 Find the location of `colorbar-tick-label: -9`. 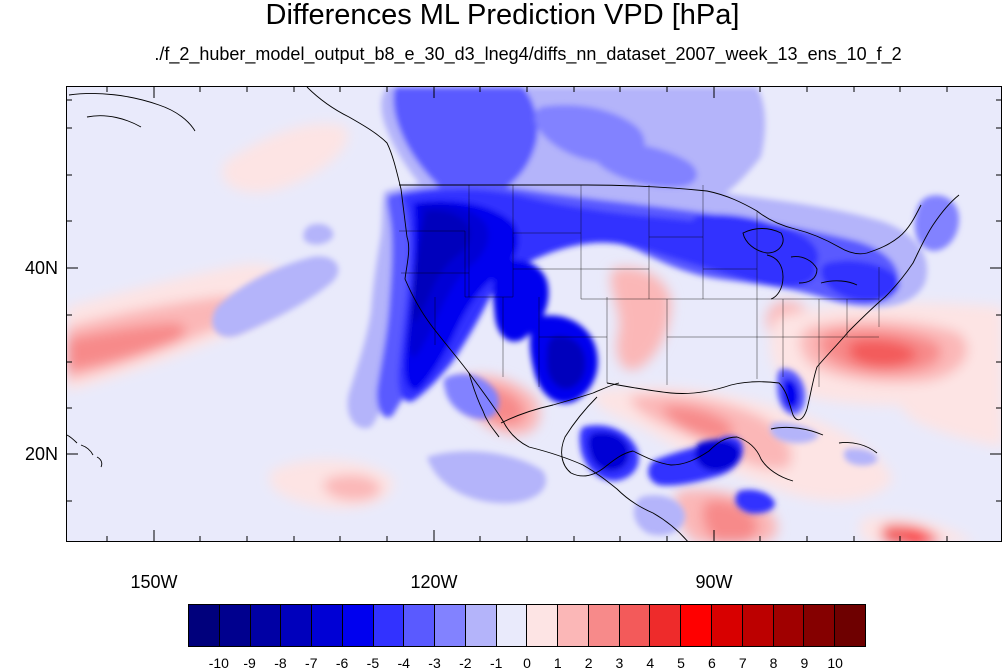

colorbar-tick-label: -9 is located at coordinates (249, 663).